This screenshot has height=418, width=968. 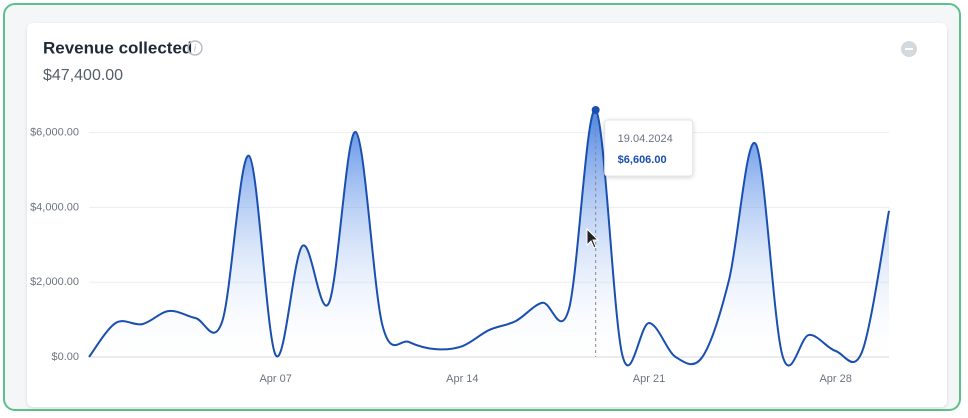 What do you see at coordinates (462, 379) in the screenshot?
I see `x-tick-label: Apr 14` at bounding box center [462, 379].